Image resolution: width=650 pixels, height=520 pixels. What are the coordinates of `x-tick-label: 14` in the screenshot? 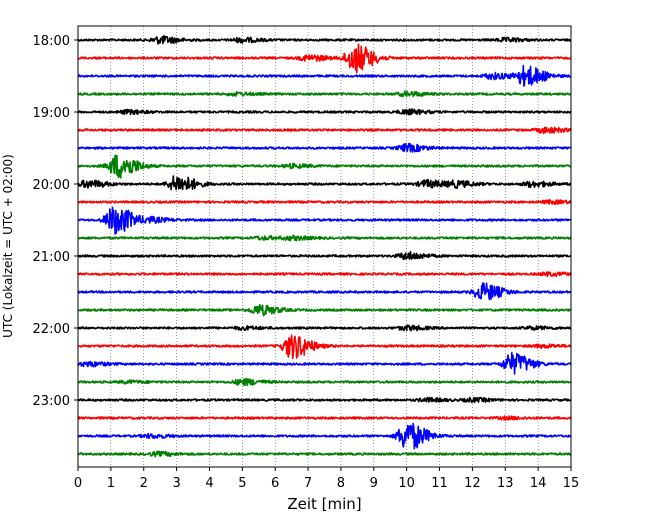 It's located at (538, 483).